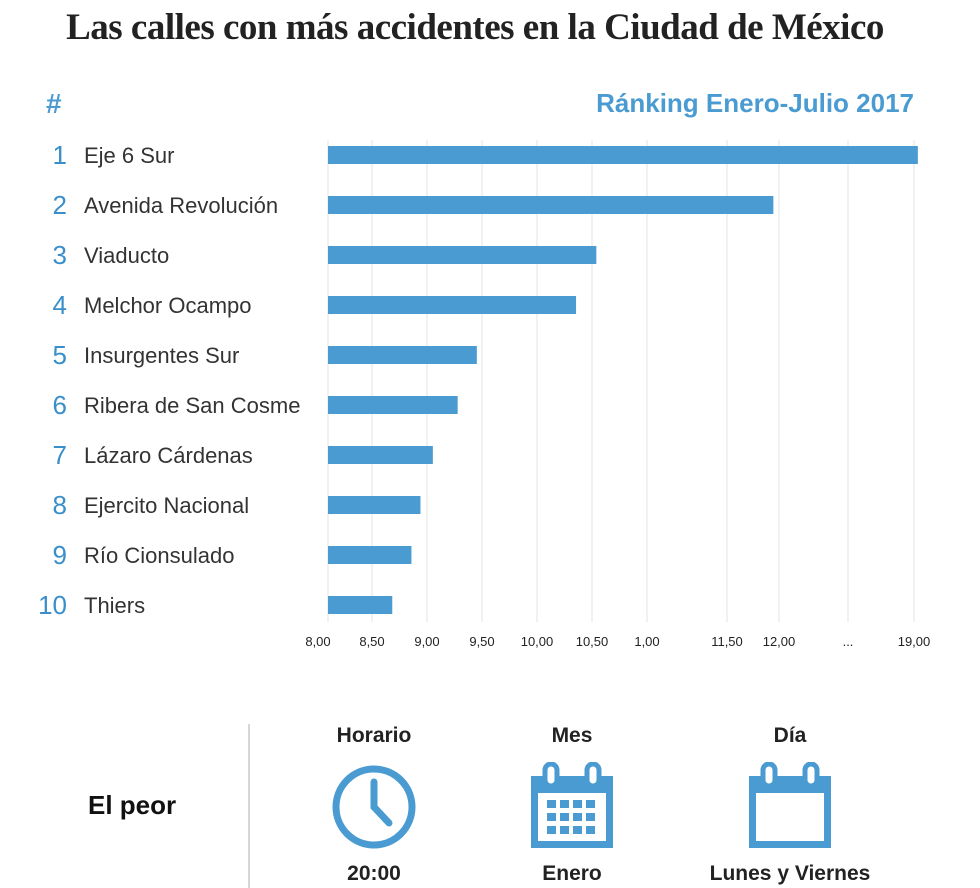 Image resolution: width=980 pixels, height=888 pixels. I want to click on street-label: Lázaro Cárdenas, so click(168, 455).